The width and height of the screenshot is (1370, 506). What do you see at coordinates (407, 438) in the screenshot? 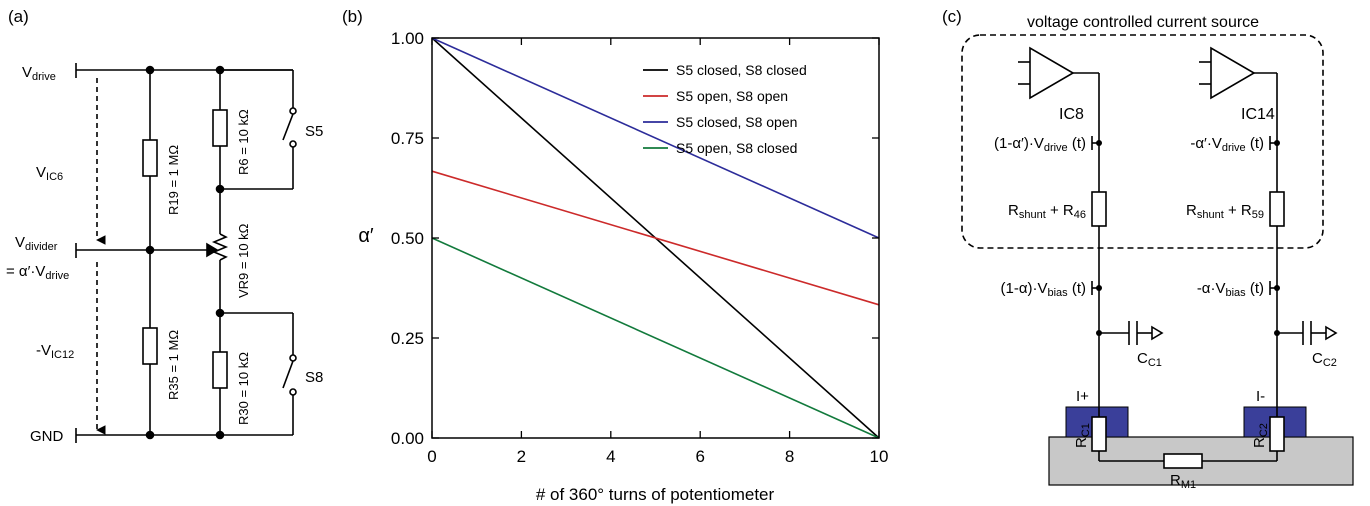
I see `y-tick-label: 0.00` at bounding box center [407, 438].